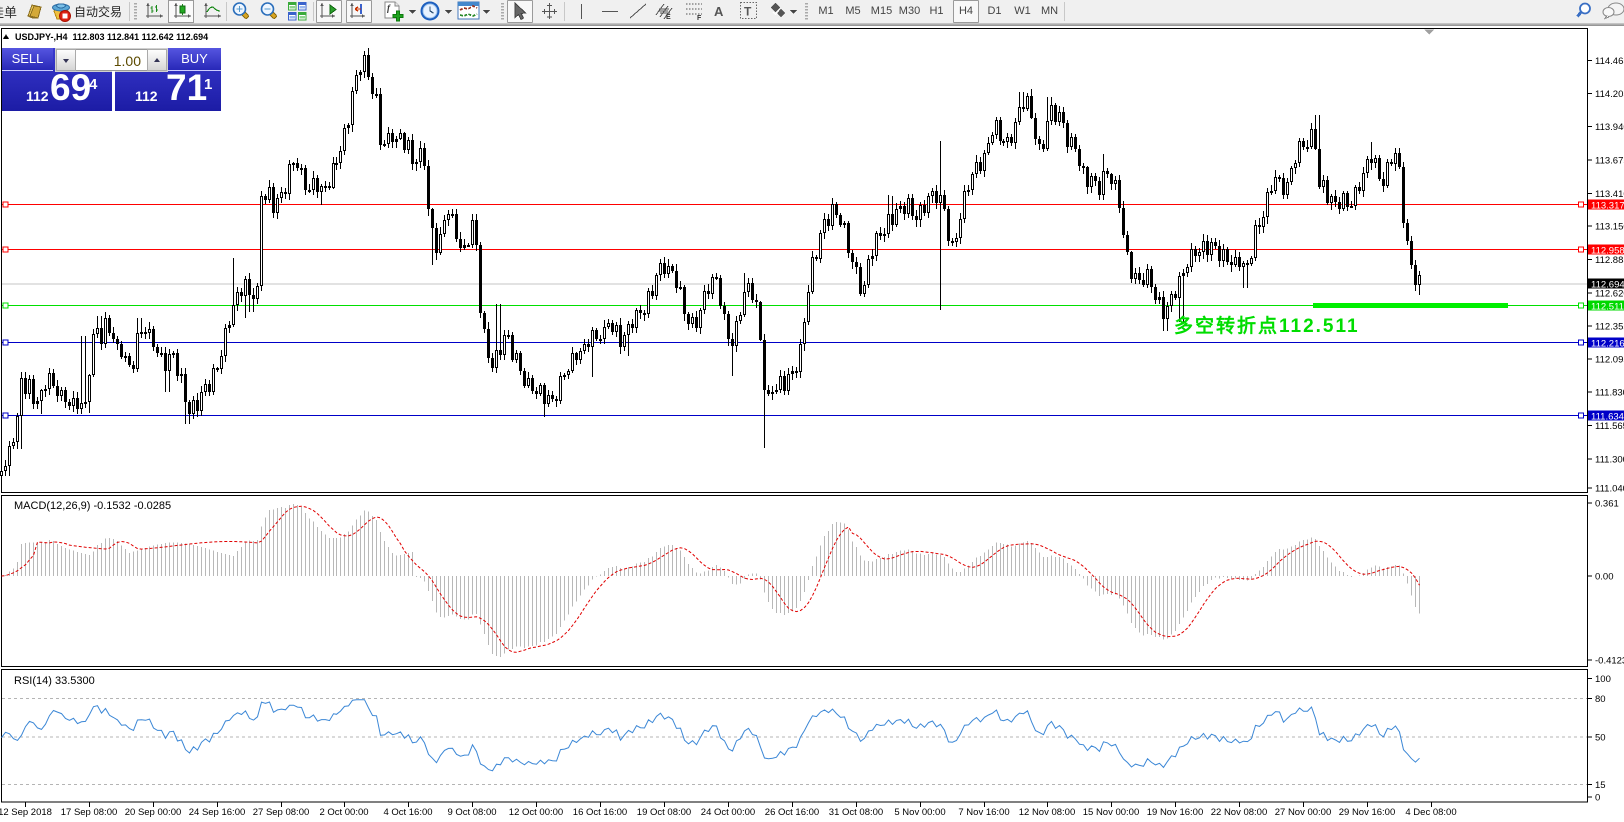 This screenshot has height=822, width=1624. Describe the element at coordinates (668, 17) in the screenshot. I see `svg-text: E` at that location.